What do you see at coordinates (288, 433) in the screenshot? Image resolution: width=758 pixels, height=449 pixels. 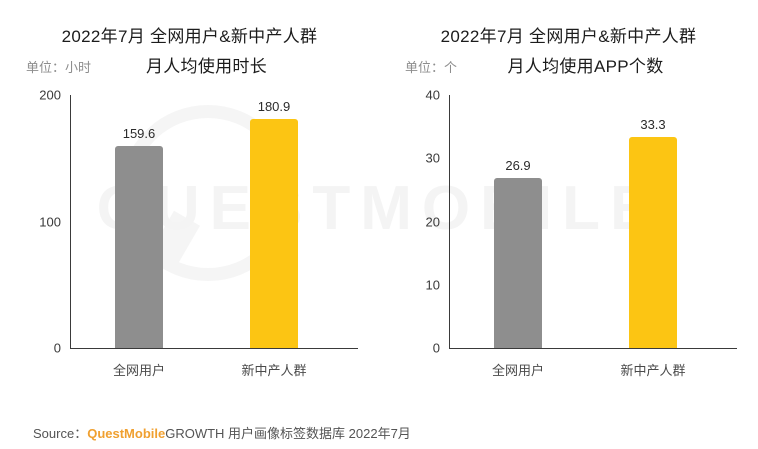 I see `source-rest: GROWTH 用户画像标签数据库 2022年7月` at bounding box center [288, 433].